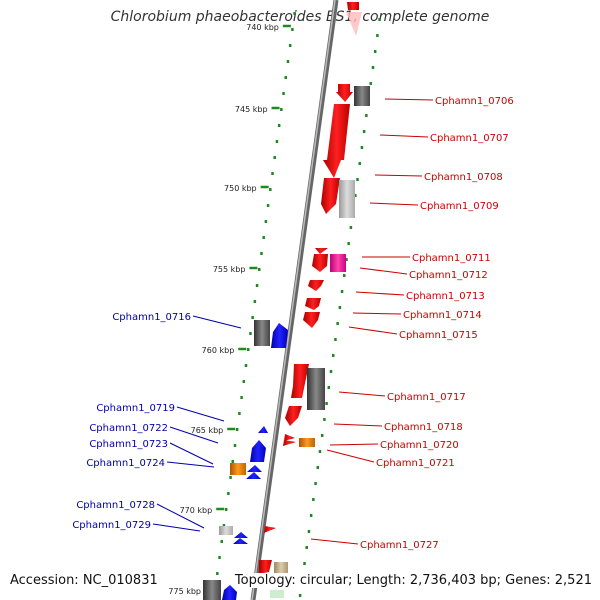 This screenshot has height=600, width=600. Describe the element at coordinates (448, 275) in the screenshot. I see `gene-label: Cphamn1_0712` at that location.